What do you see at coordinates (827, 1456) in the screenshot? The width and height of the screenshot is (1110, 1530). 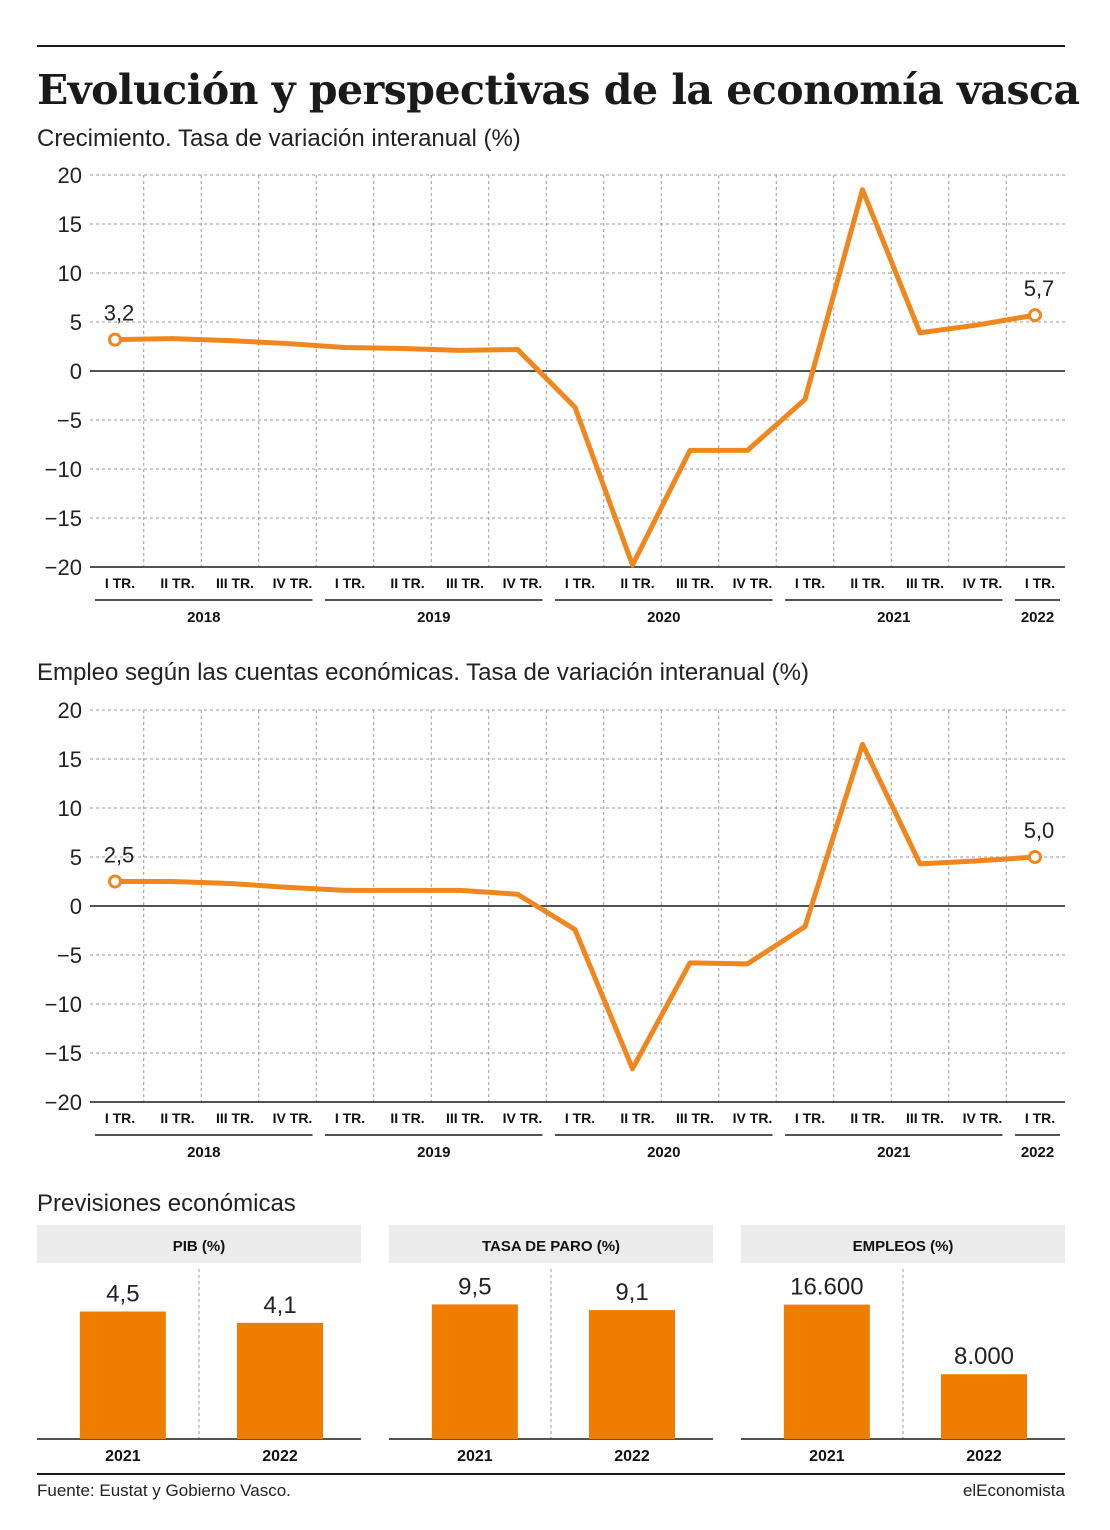 I see `jobs-x-tick-label: 2021` at bounding box center [827, 1456].